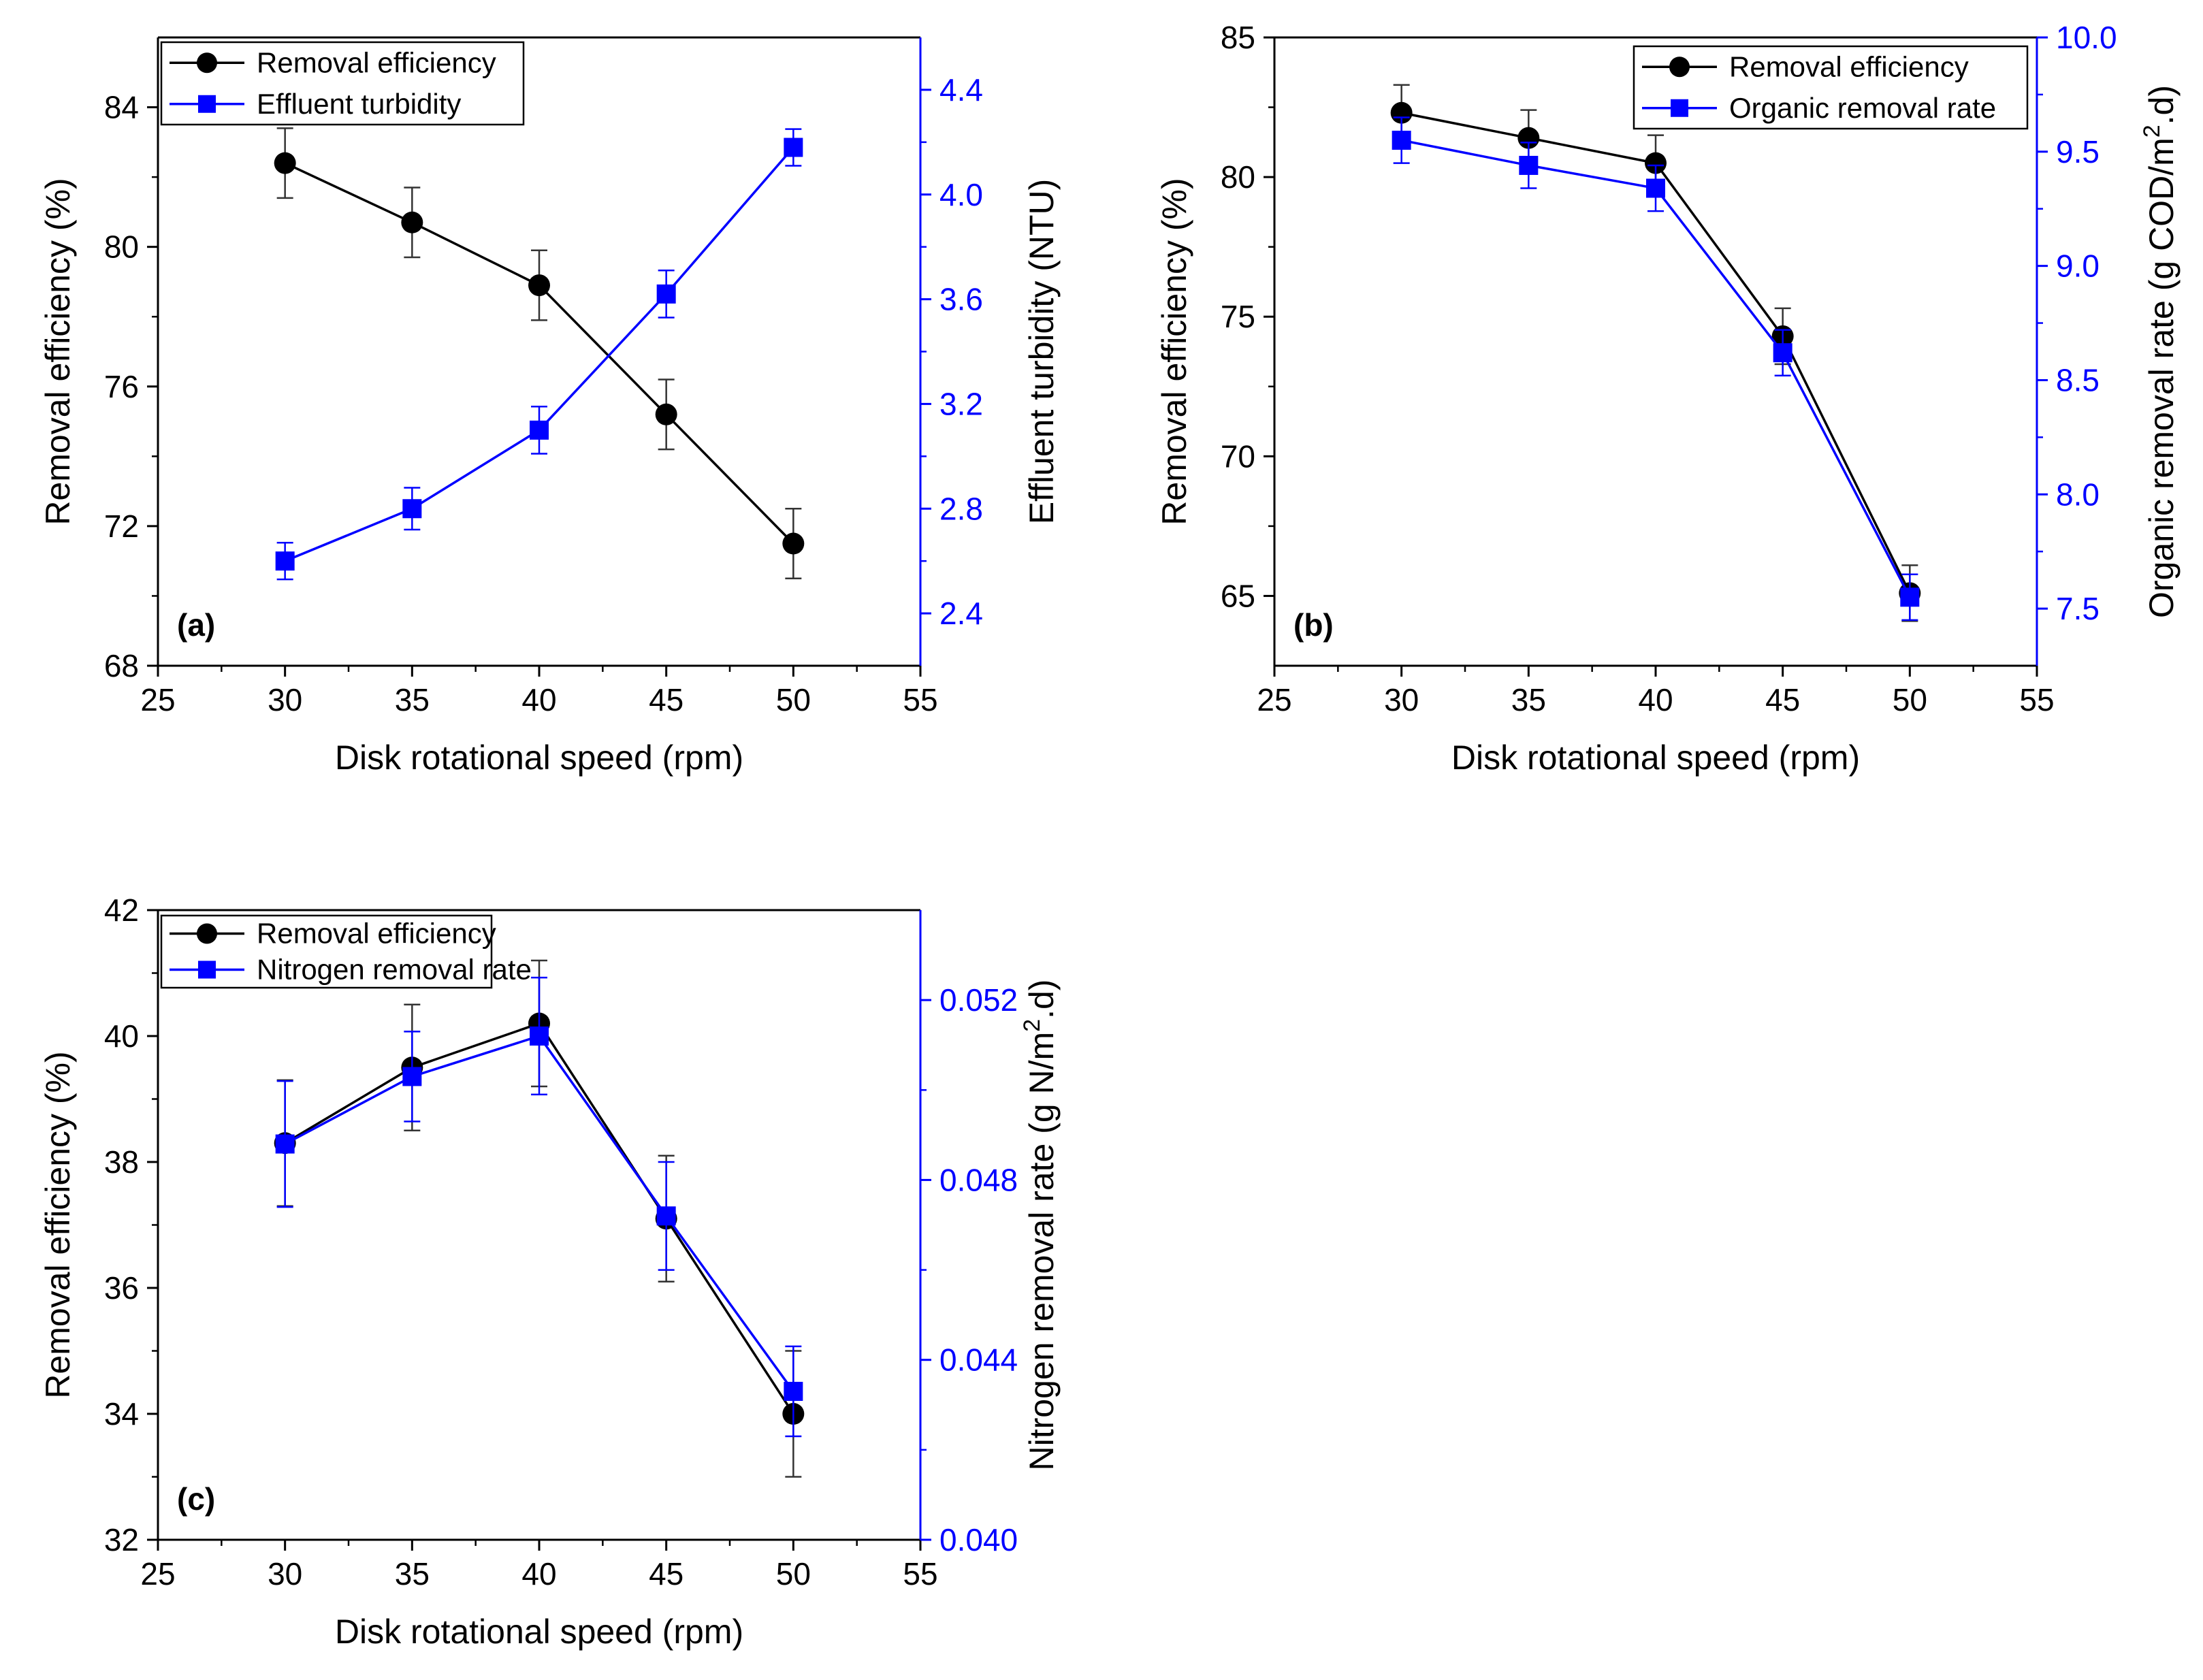 Image resolution: width=2203 pixels, height=1680 pixels. I want to click on y2-tick-label: 7.5, so click(2078, 609).